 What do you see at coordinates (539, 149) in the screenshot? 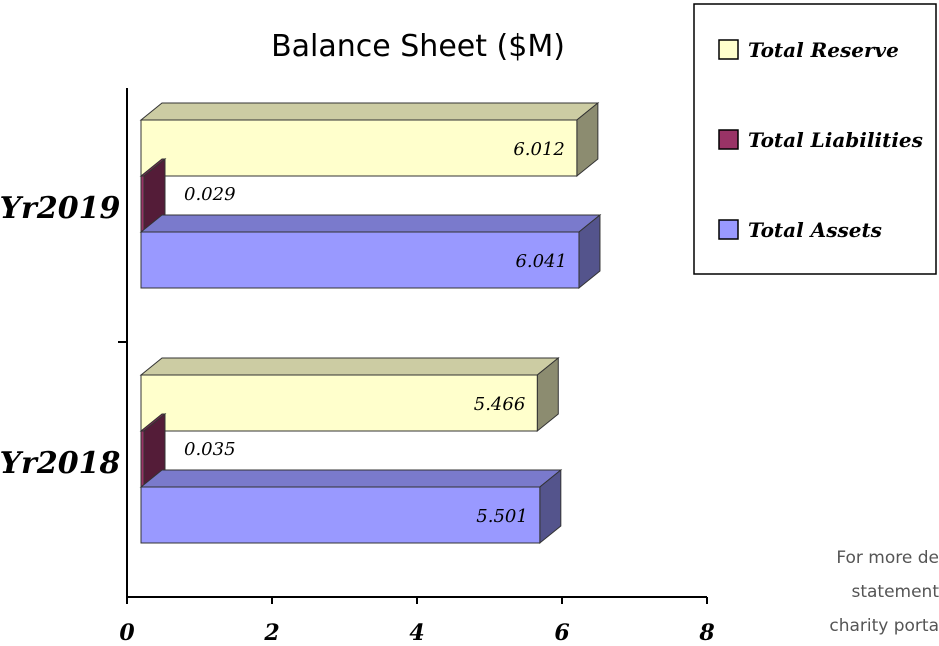
I see `data-label: 6.012` at bounding box center [539, 149].